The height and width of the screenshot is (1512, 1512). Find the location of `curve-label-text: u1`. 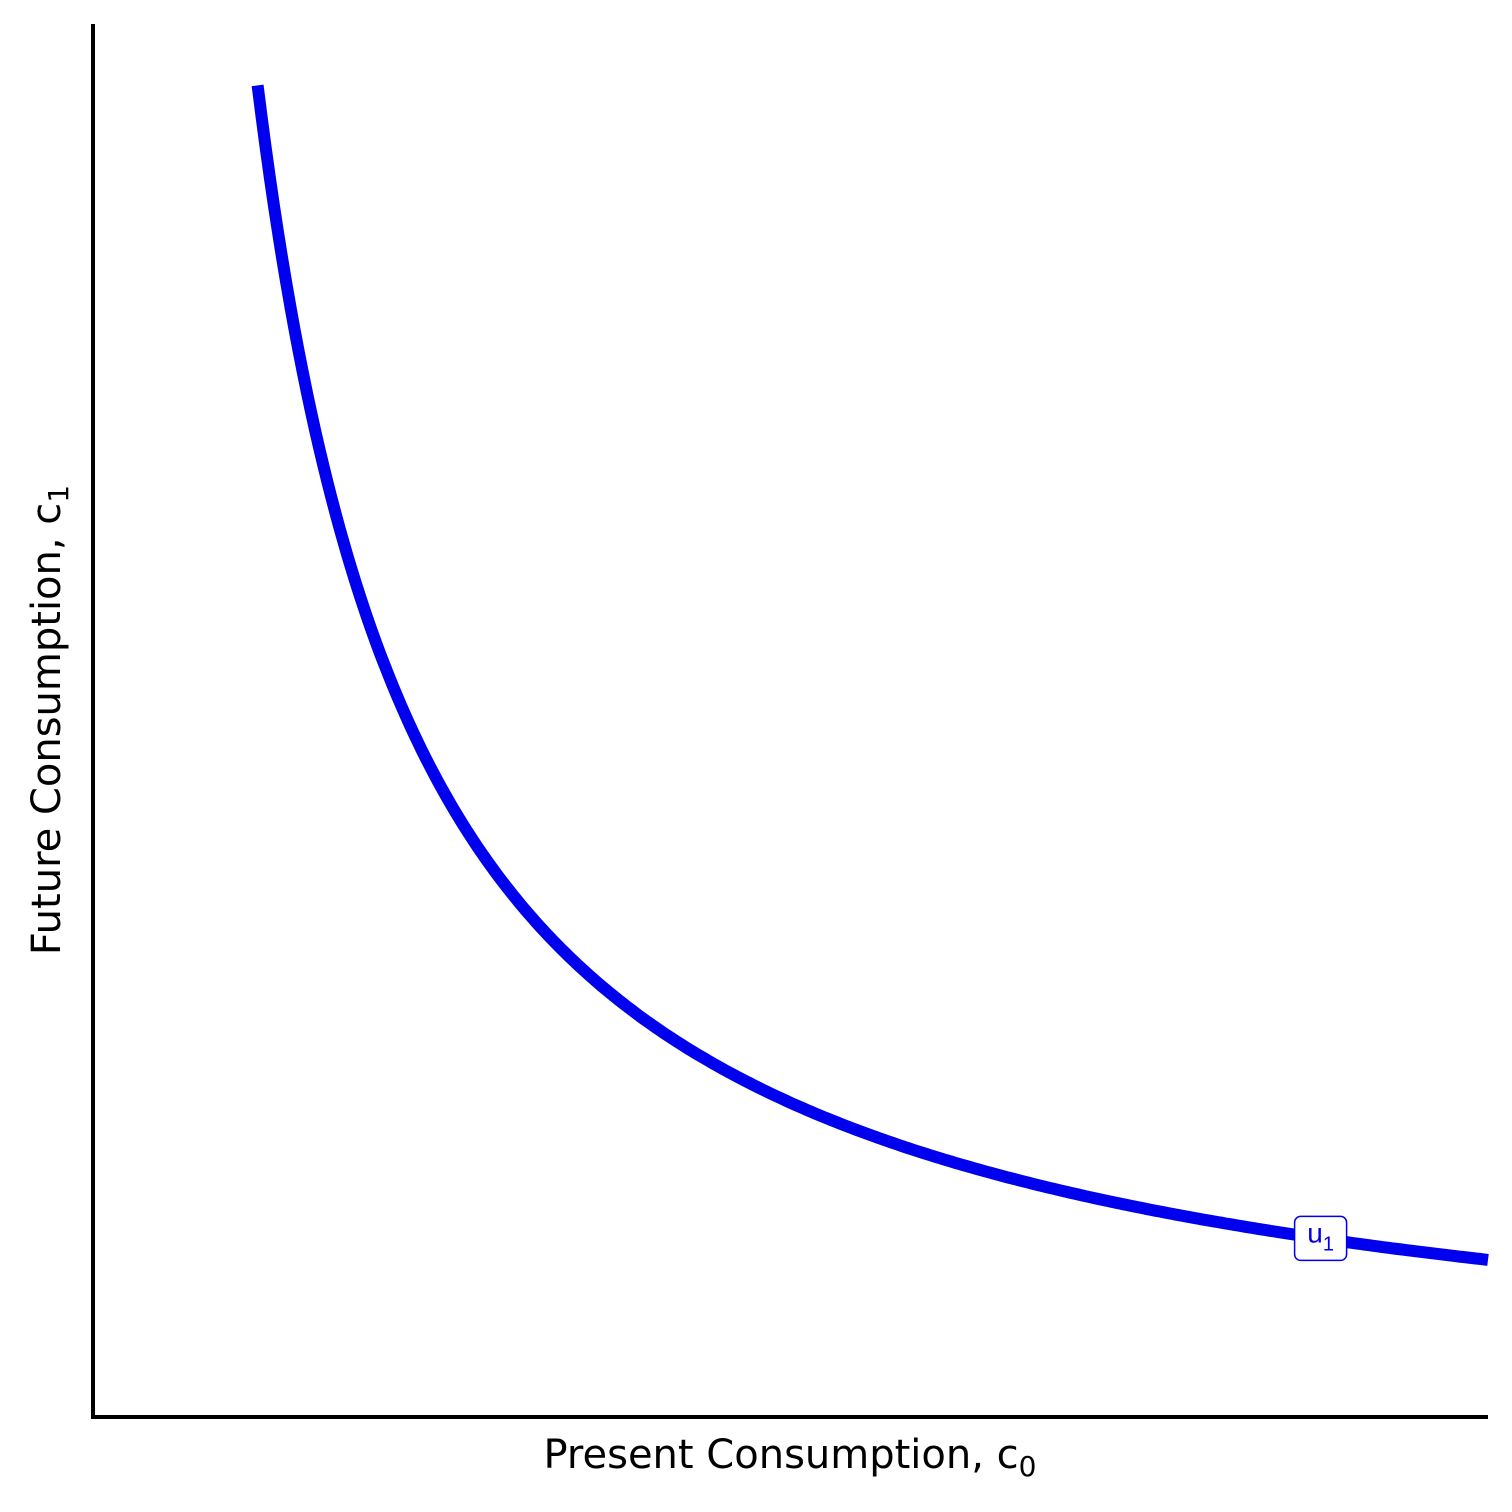

curve-label-text: u1 is located at coordinates (1320, 1236).